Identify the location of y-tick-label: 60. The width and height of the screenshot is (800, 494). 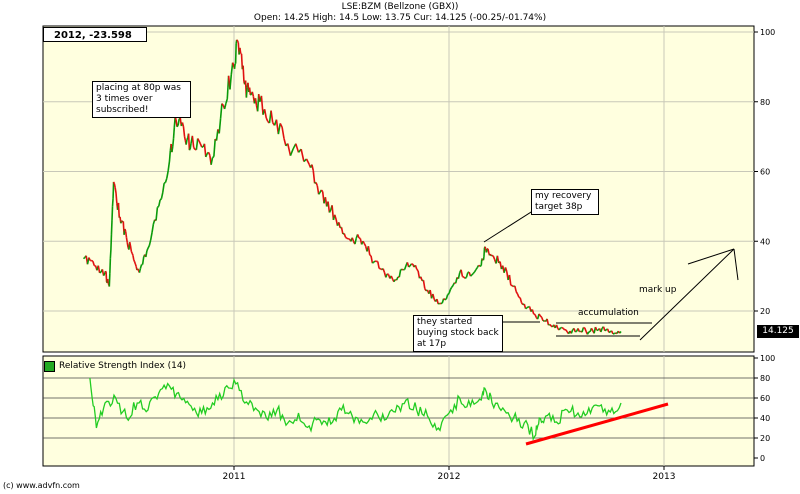
(765, 398).